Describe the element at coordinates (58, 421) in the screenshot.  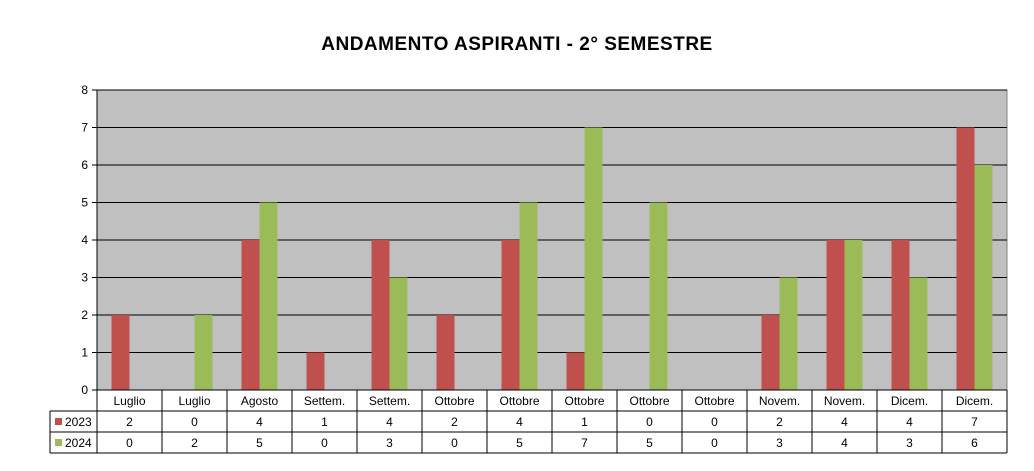
I see `legend-swatch-2023` at that location.